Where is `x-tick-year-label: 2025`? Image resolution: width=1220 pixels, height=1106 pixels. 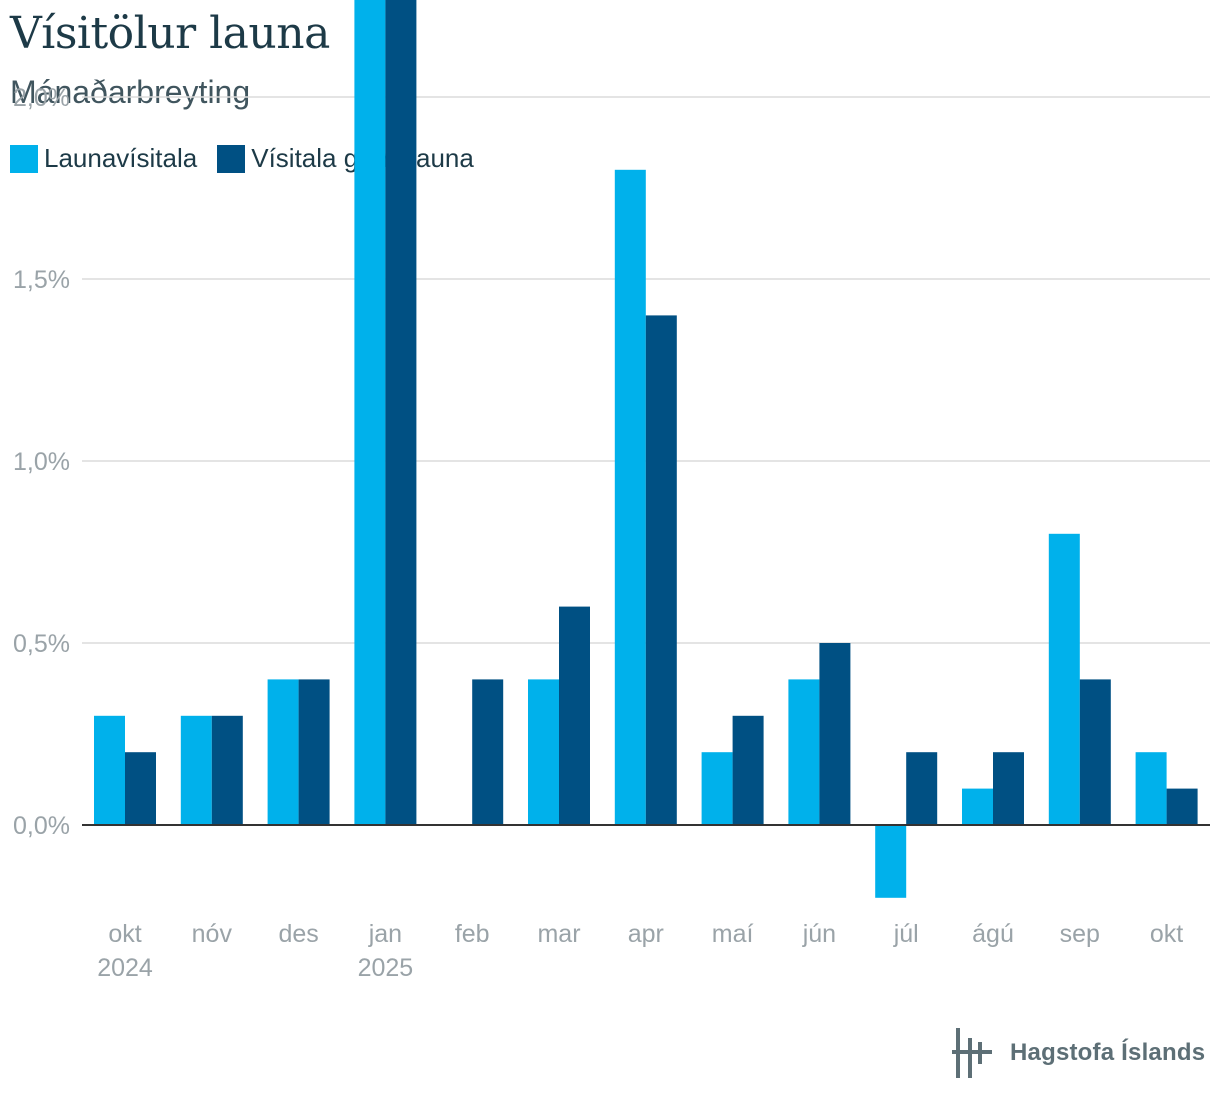
x-tick-year-label: 2025 is located at coordinates (386, 968).